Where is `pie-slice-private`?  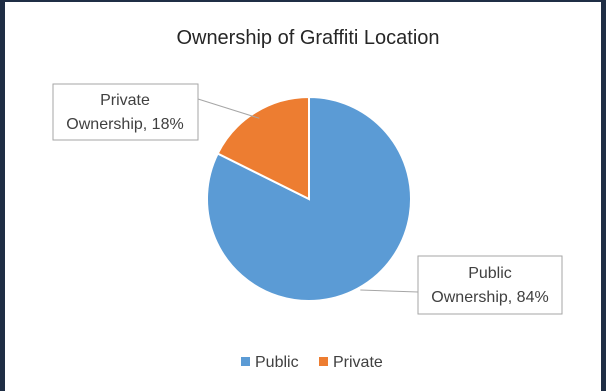
pie-slice-private is located at coordinates (263, 148).